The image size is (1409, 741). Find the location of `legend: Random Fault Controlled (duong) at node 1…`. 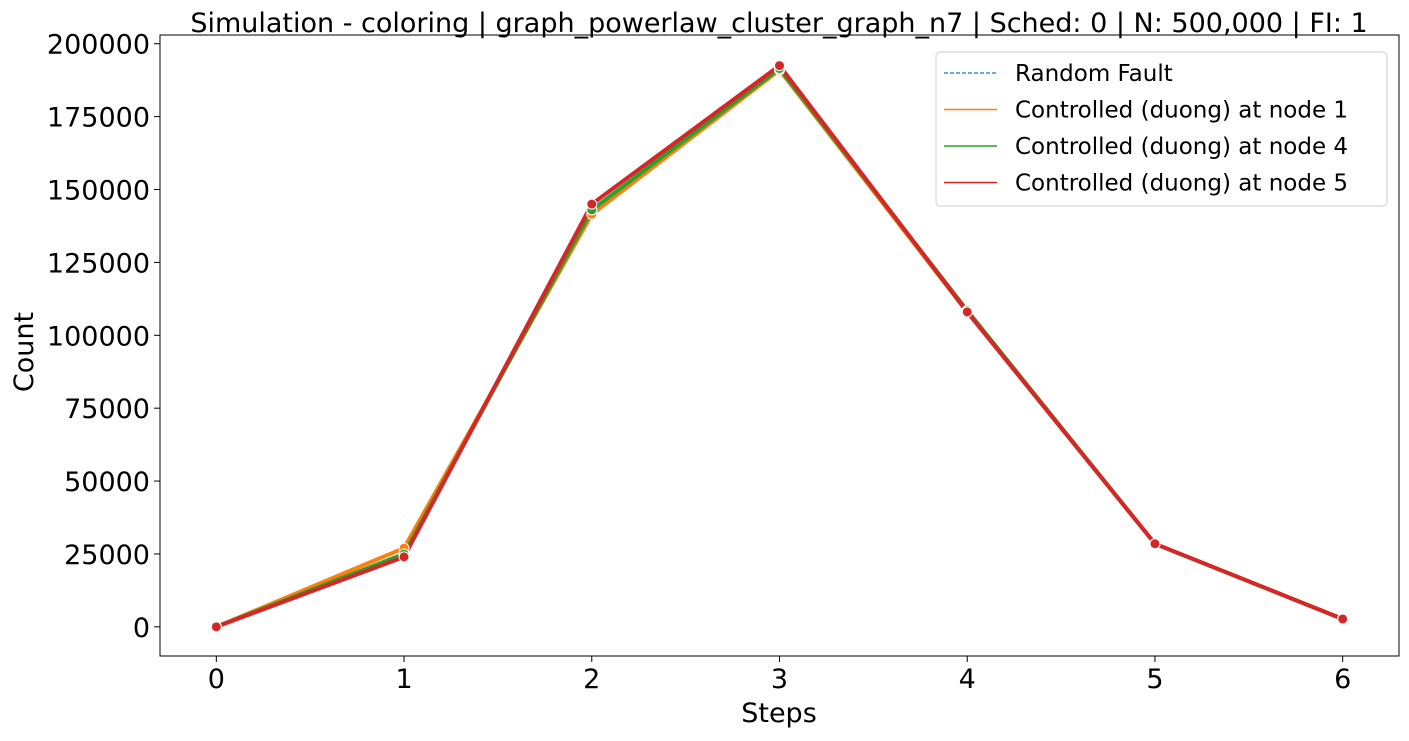

legend: Random Fault Controlled (duong) at node 1… is located at coordinates (1161, 129).